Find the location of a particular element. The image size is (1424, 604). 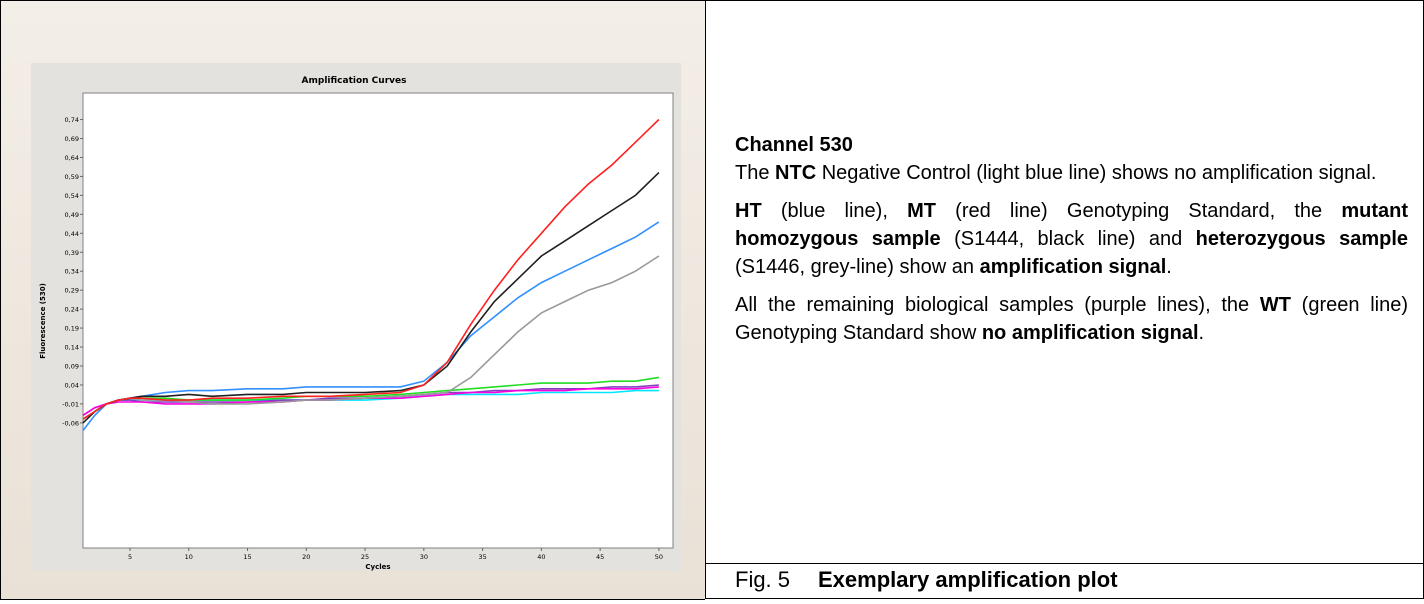

x-tick-label: 20 is located at coordinates (306, 557).